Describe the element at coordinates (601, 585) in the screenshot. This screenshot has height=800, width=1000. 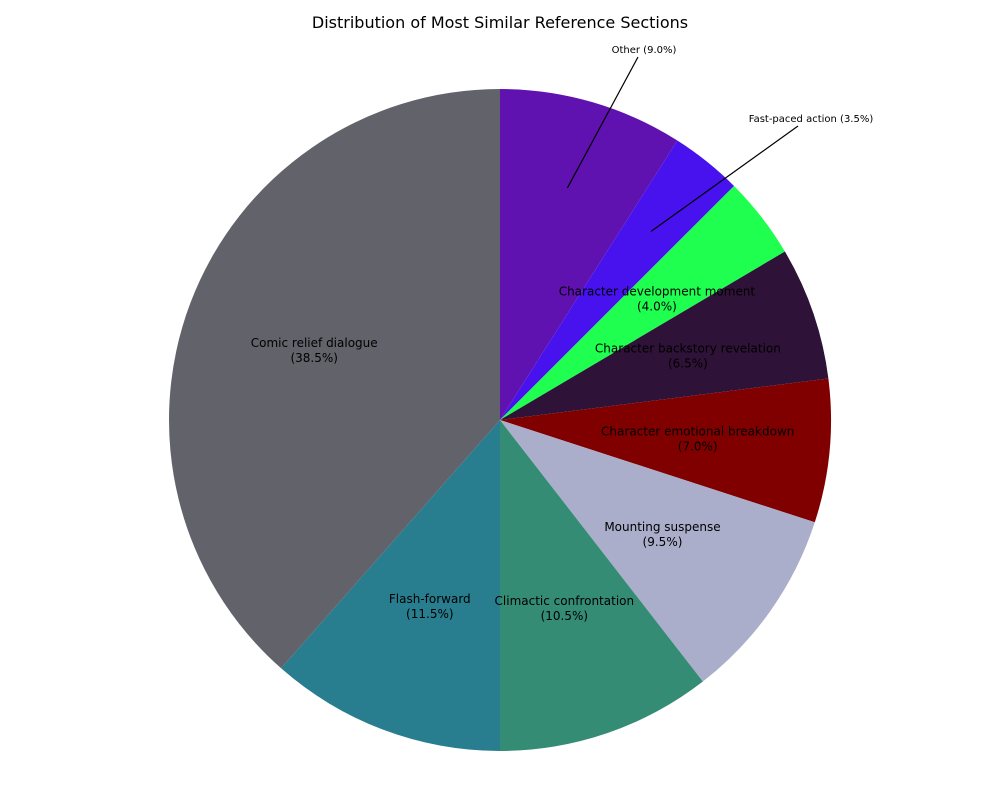
I see `pie-slice-climactic-confrontation` at that location.